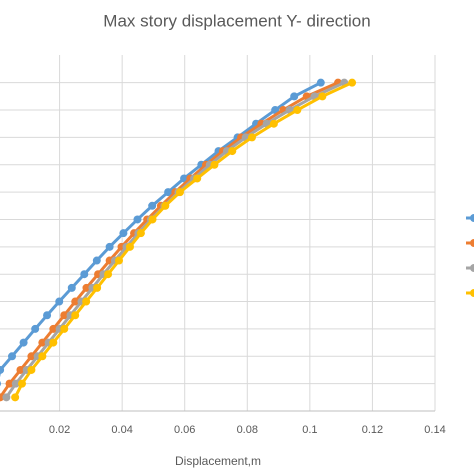 The image size is (474, 474). Describe the element at coordinates (434, 430) in the screenshot. I see `x-tick-label: 0.14` at that location.